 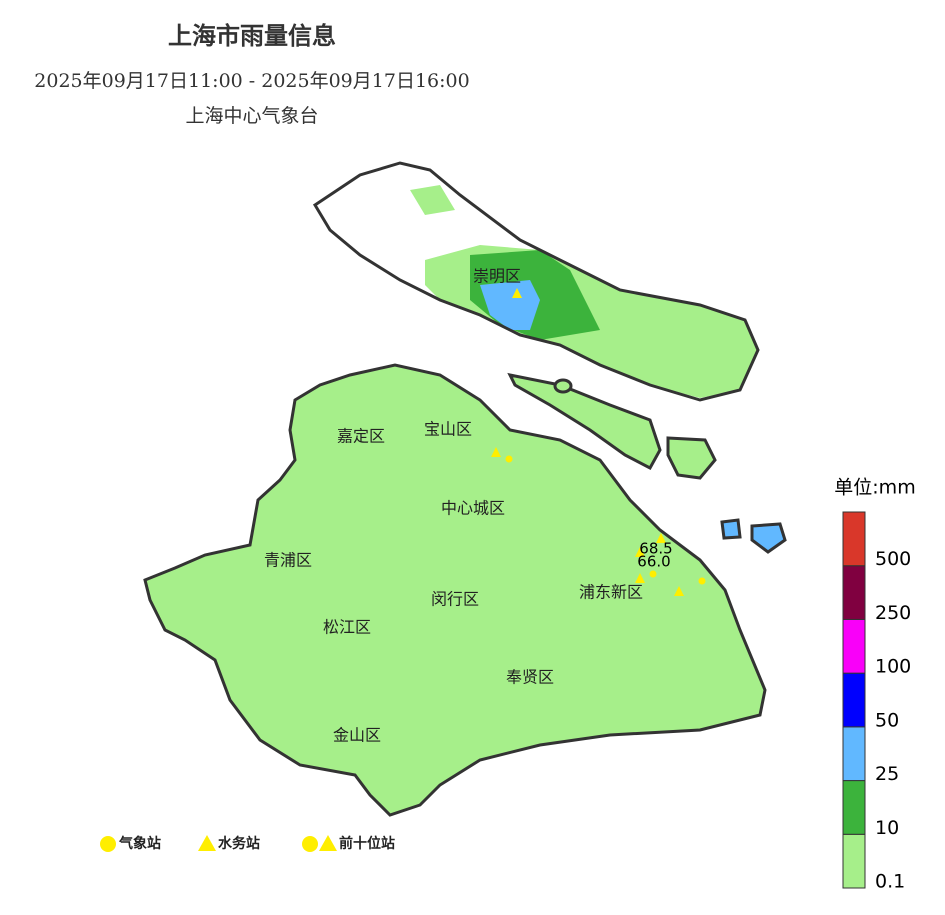 I want to click on district-label: 宝山区, so click(x=448, y=429).